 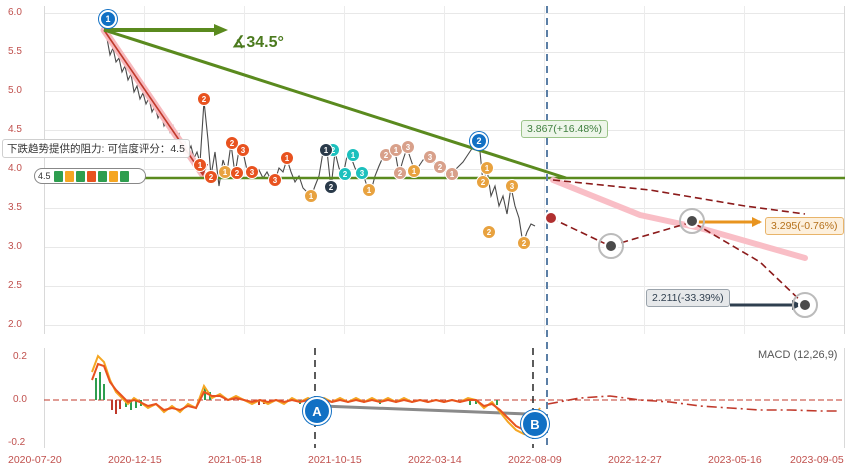 What do you see at coordinates (335, 460) in the screenshot?
I see `xtick-3: 2021-10-15` at bounding box center [335, 460].